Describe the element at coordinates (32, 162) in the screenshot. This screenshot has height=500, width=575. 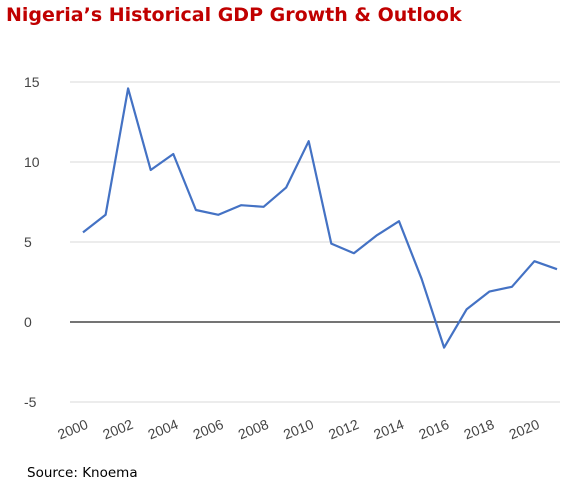
I see `y-tick-label: 10` at that location.